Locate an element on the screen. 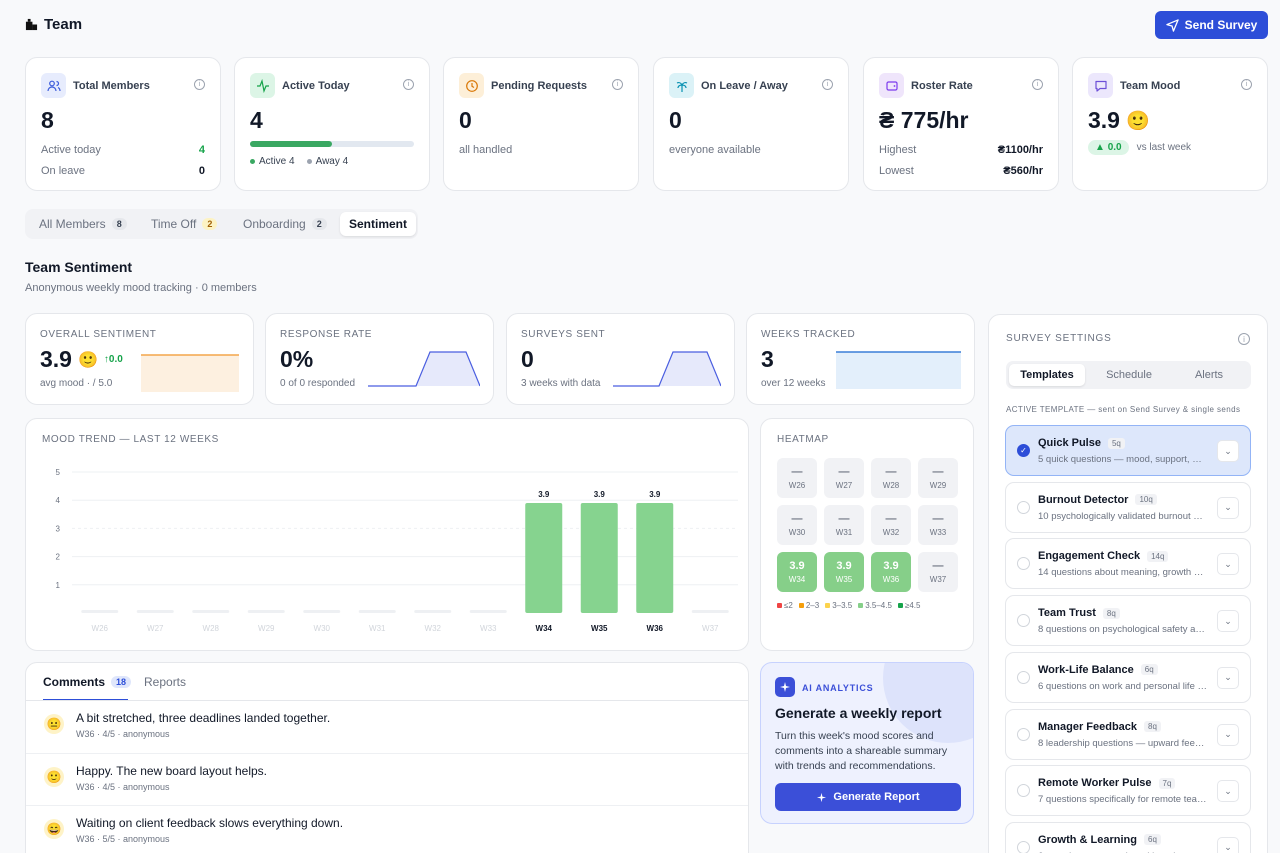  section-title: Team Sentiment is located at coordinates (79, 267).